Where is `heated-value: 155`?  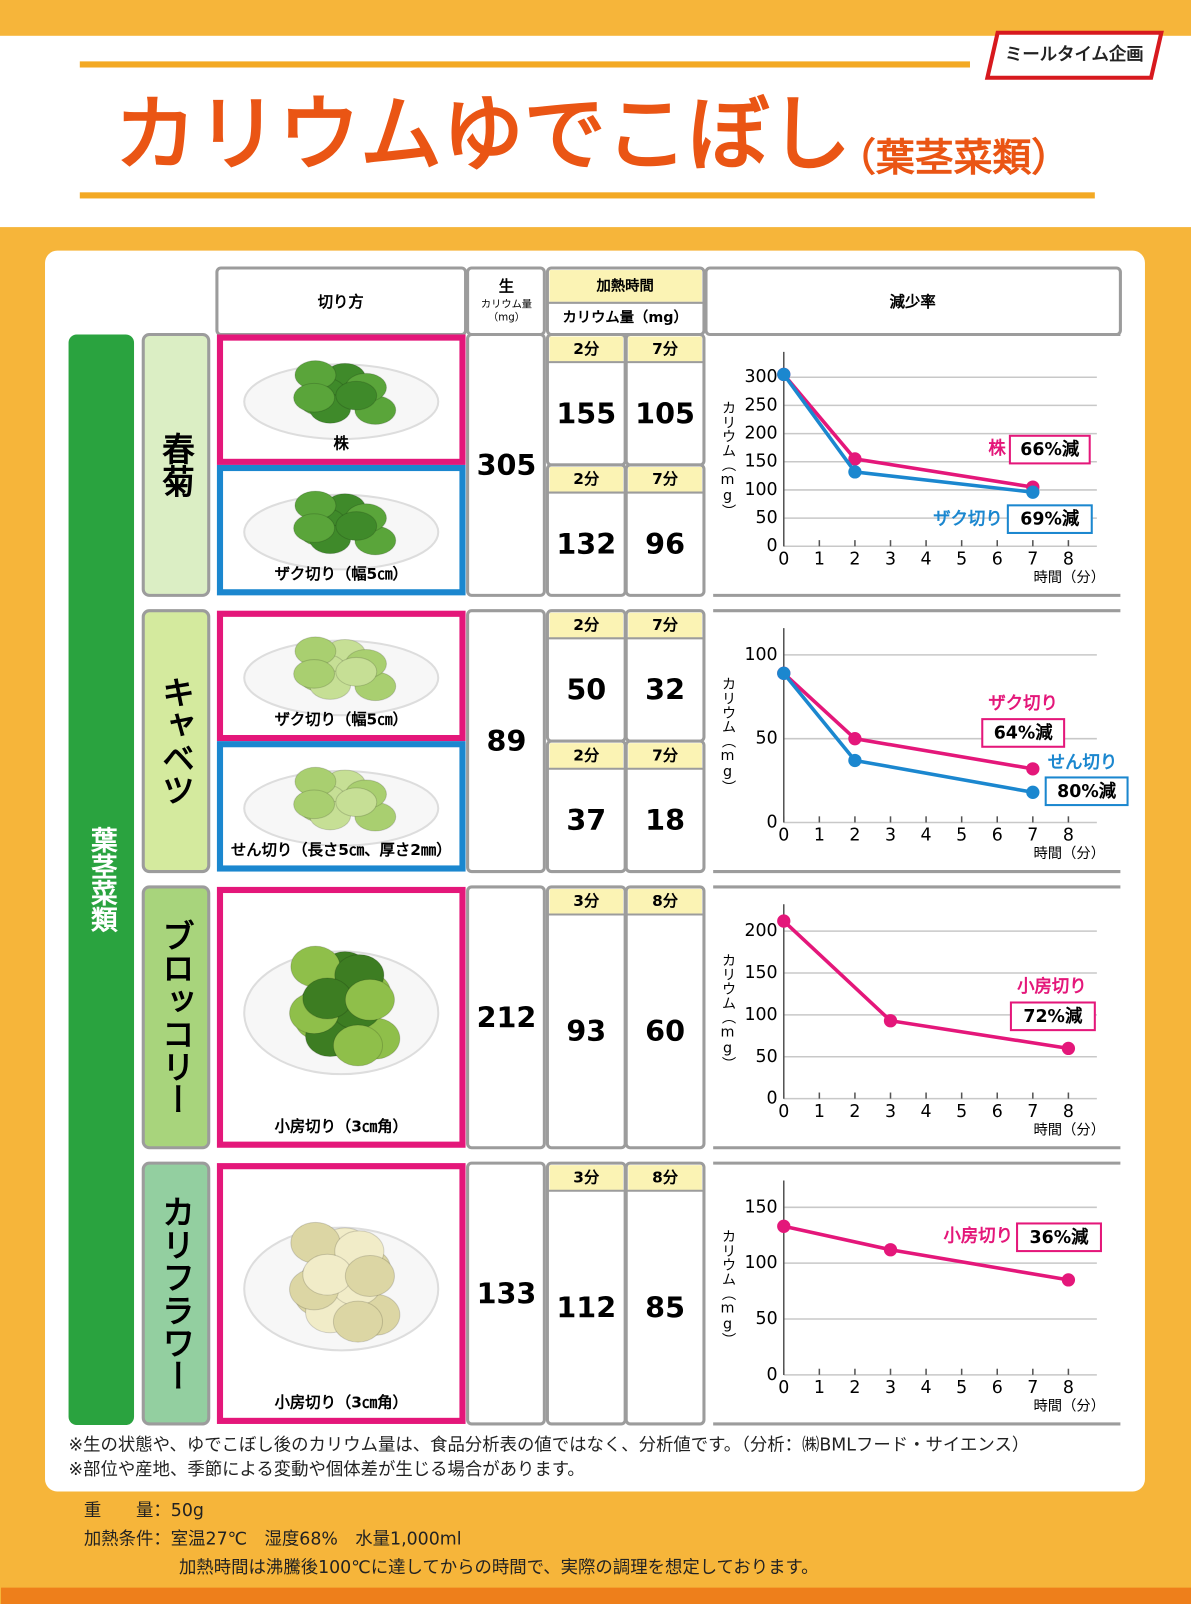
heated-value: 155 is located at coordinates (586, 414).